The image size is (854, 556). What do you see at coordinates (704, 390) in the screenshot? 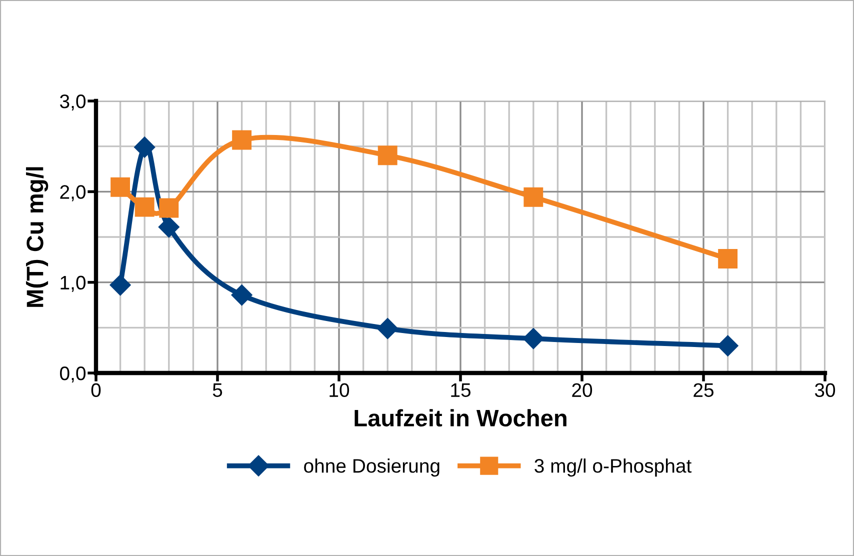
I see `x-tick-label: 25` at bounding box center [704, 390].